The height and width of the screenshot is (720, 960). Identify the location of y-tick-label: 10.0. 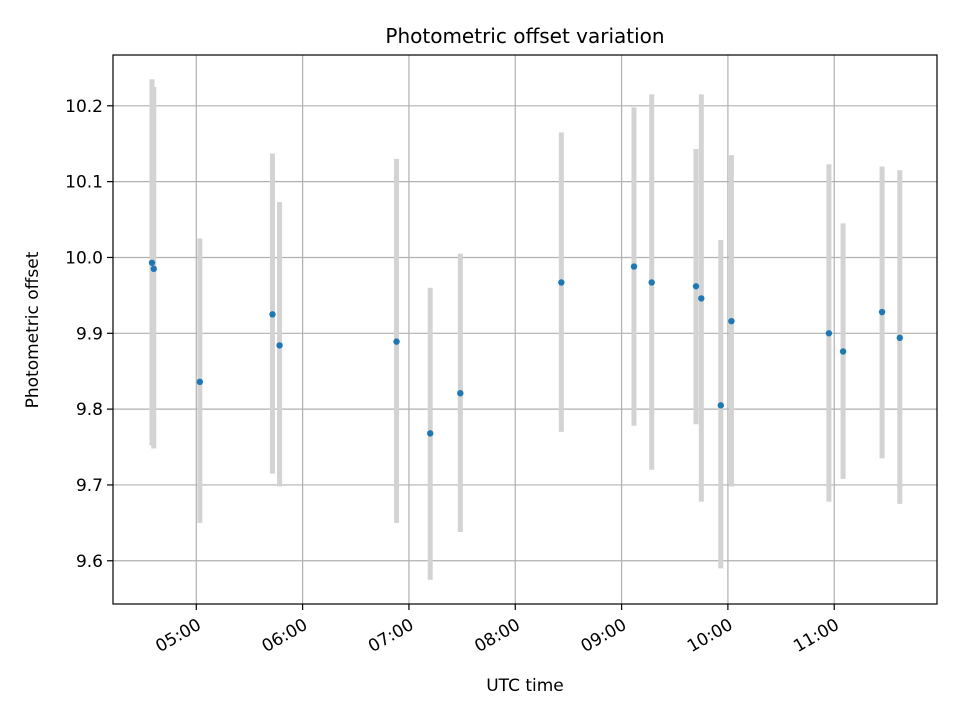
(84, 258).